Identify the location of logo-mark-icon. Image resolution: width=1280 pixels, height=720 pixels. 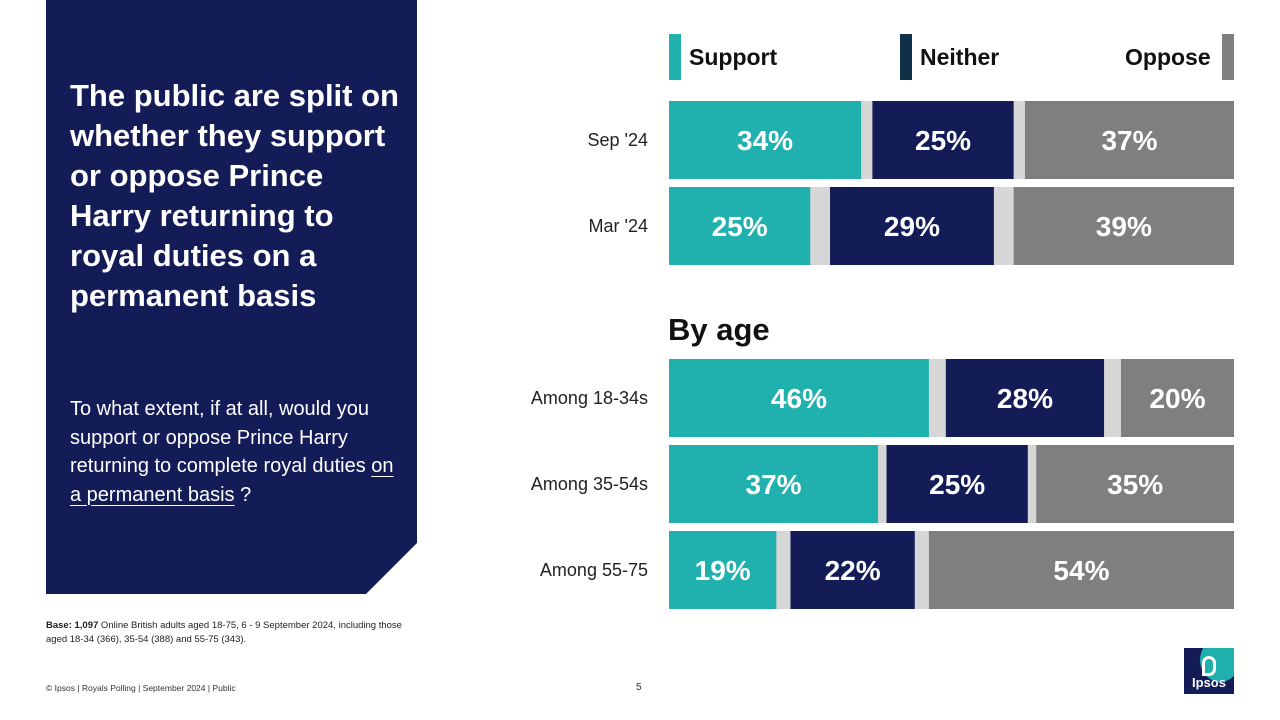
(1209, 666).